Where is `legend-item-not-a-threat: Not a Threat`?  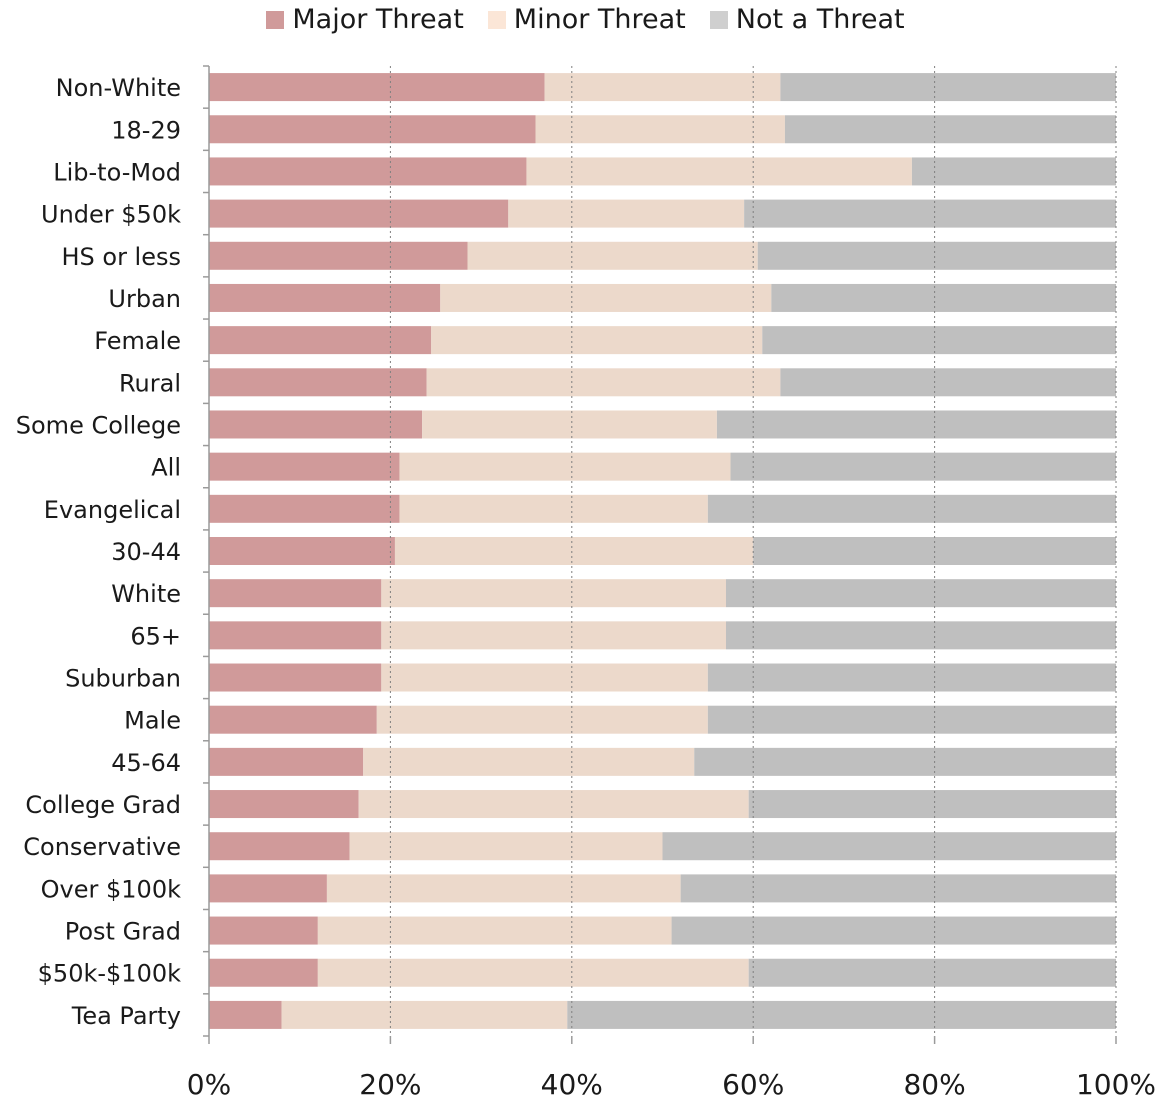
legend-item-not-a-threat: Not a Threat is located at coordinates (807, 19).